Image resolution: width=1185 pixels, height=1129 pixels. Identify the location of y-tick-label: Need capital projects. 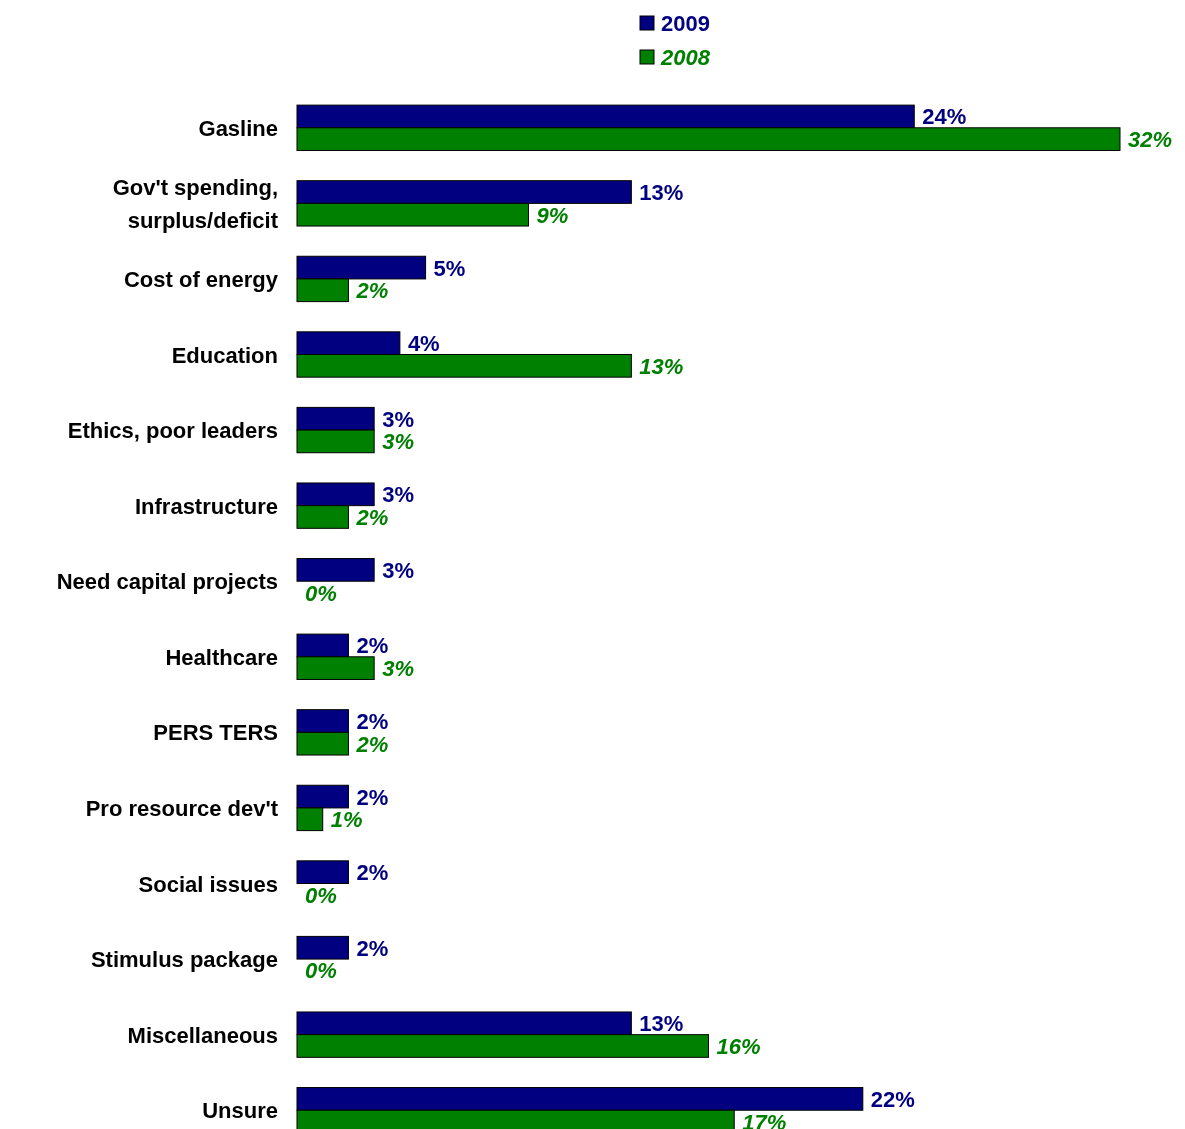
(167, 582).